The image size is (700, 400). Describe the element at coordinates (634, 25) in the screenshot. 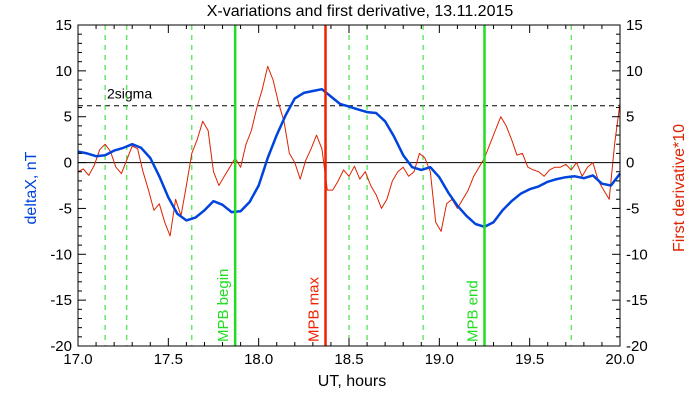

I see `y-tick-label-right: 15` at that location.